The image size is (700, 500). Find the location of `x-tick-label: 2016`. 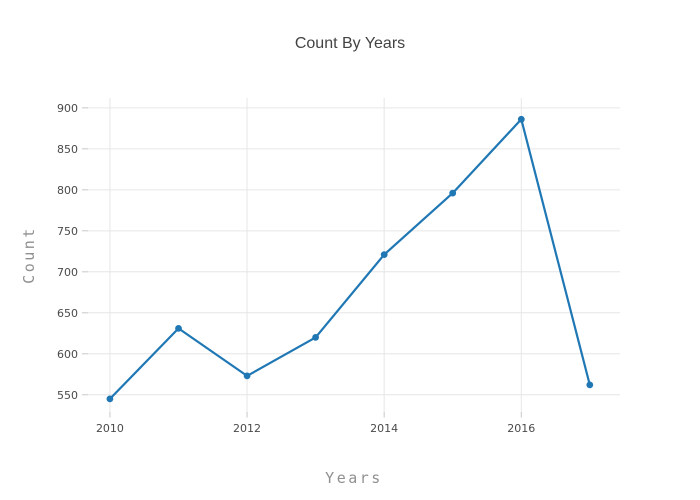

x-tick-label: 2016 is located at coordinates (521, 428).